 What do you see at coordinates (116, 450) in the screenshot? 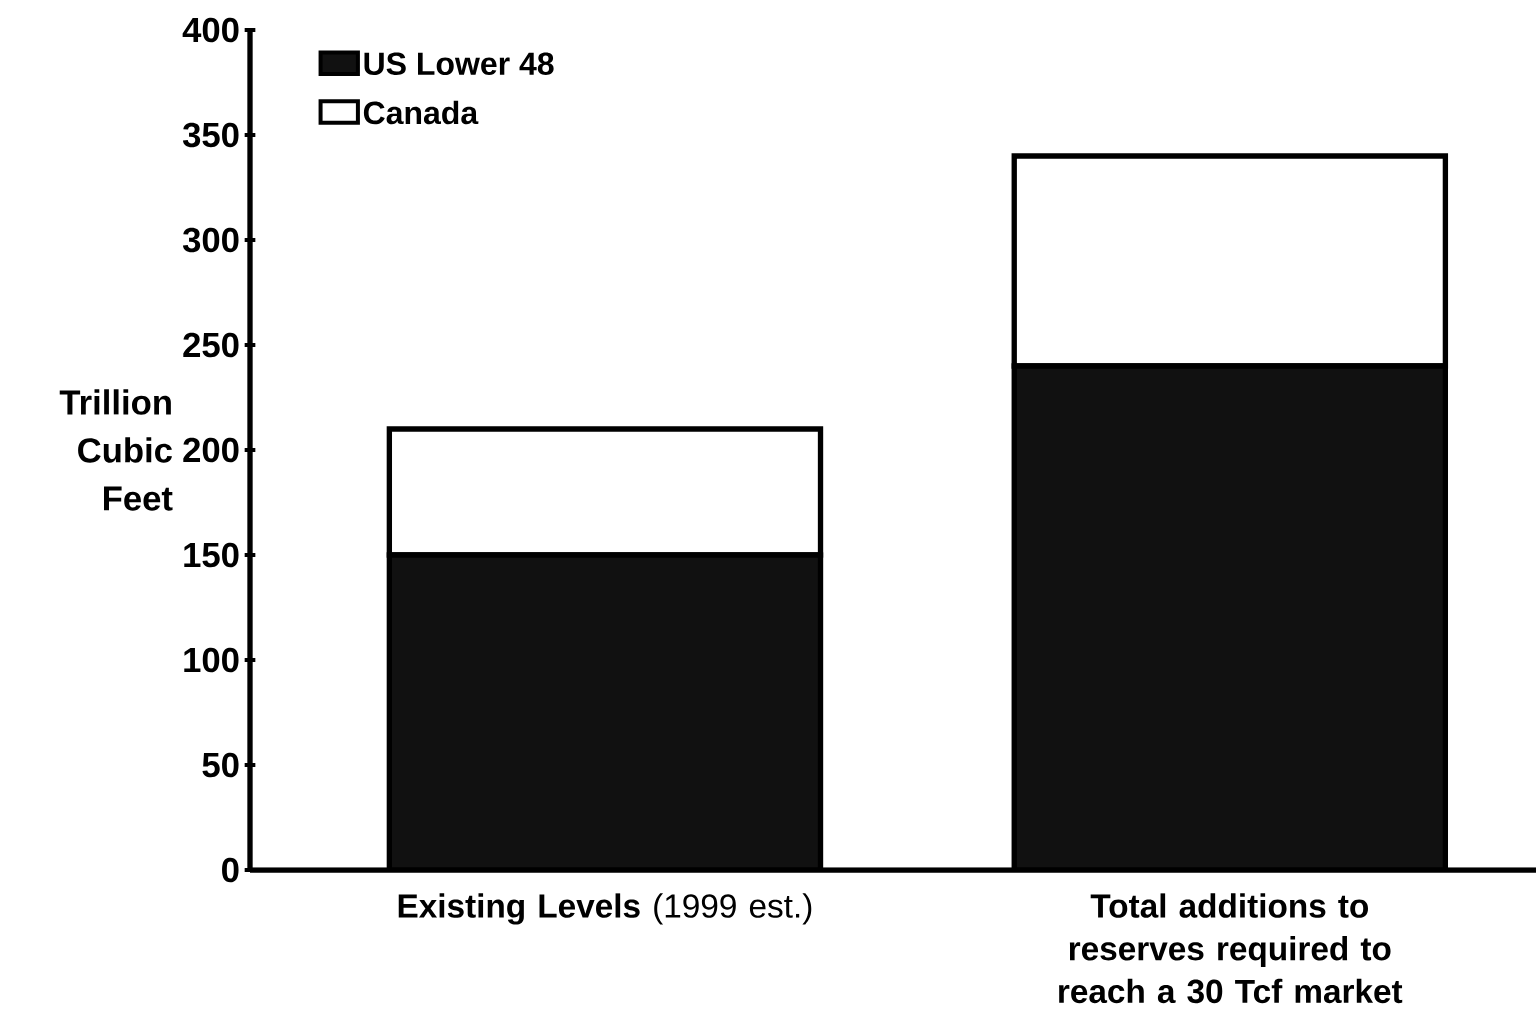
I see `y-axis-title: Trillion Cubic Feet` at bounding box center [116, 450].